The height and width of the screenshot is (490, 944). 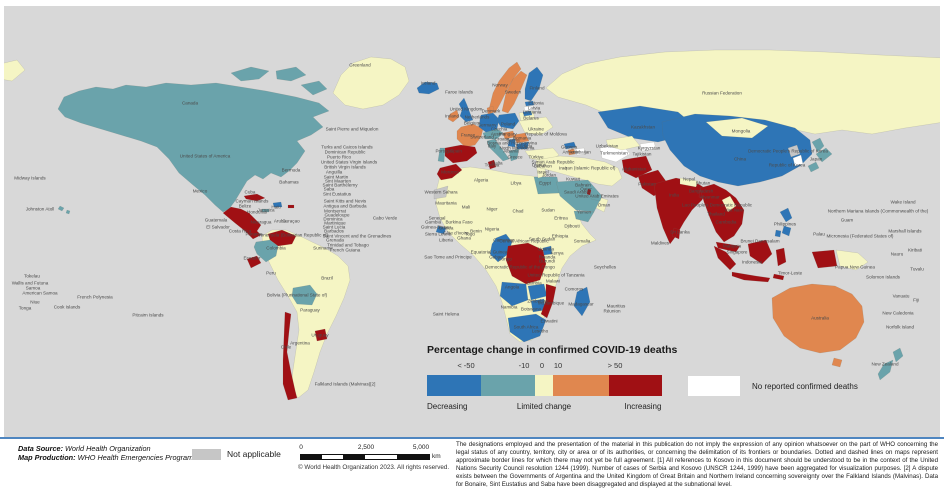 What do you see at coordinates (504, 240) in the screenshot?
I see `map-label: Cameroon` at bounding box center [504, 240].